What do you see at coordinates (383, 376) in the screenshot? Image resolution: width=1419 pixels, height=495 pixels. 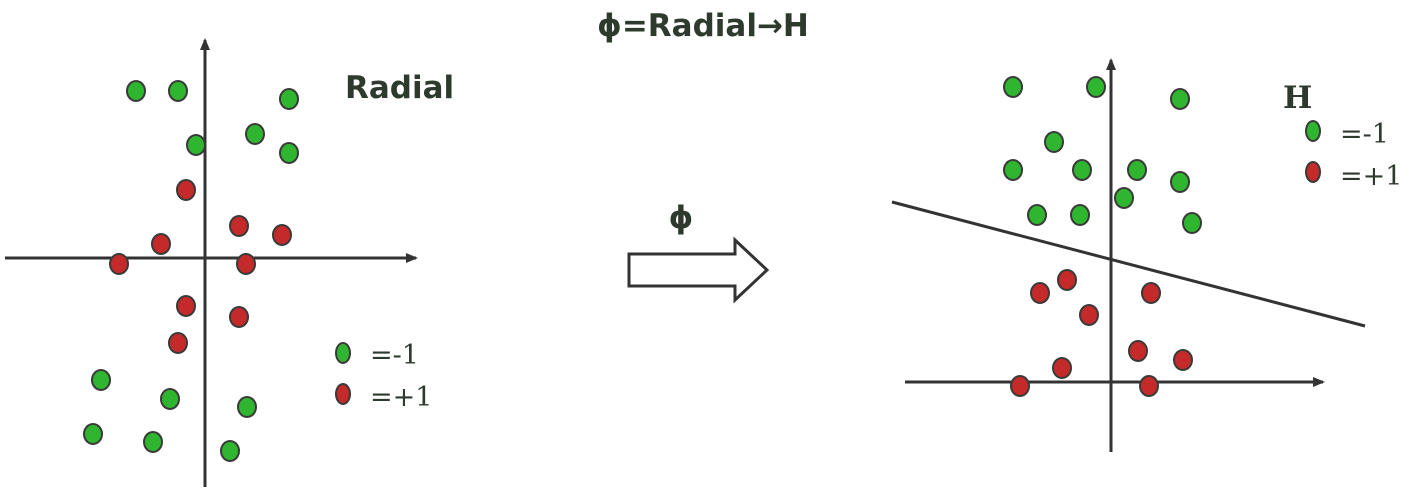 I see `left-legend: =-1 =+1` at bounding box center [383, 376].